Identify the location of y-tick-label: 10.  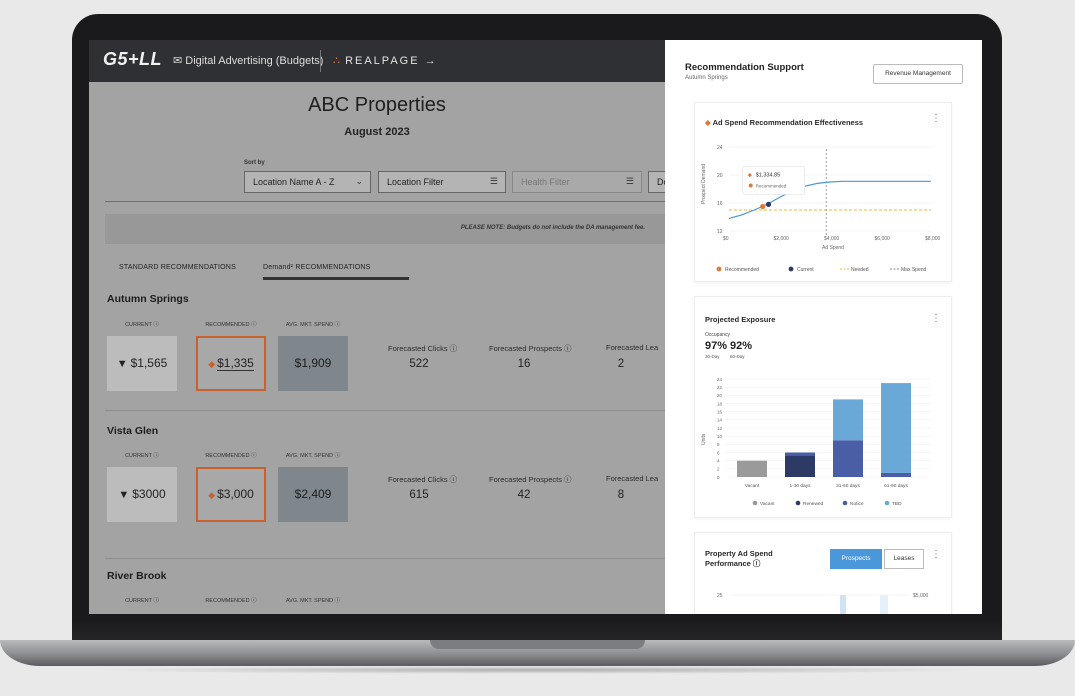
(720, 436).